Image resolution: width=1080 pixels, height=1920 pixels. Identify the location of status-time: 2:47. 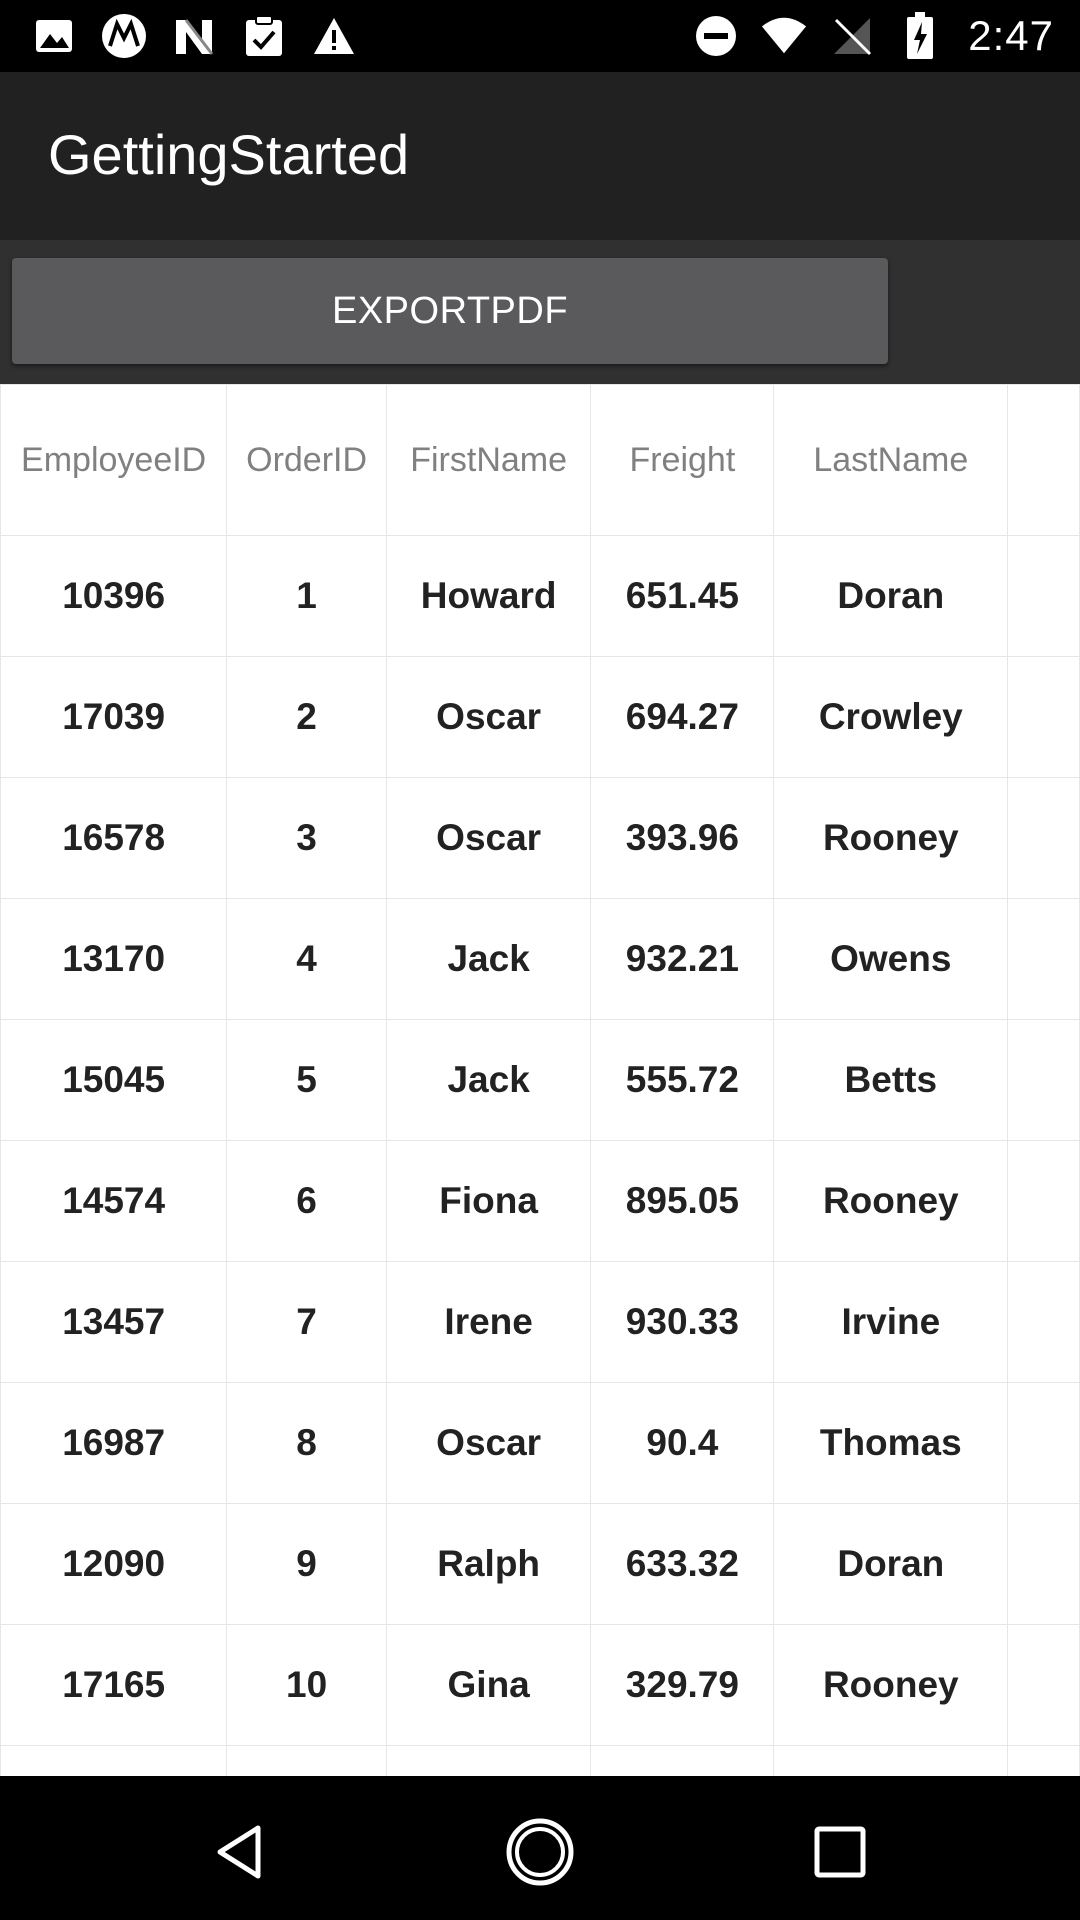
(1011, 35).